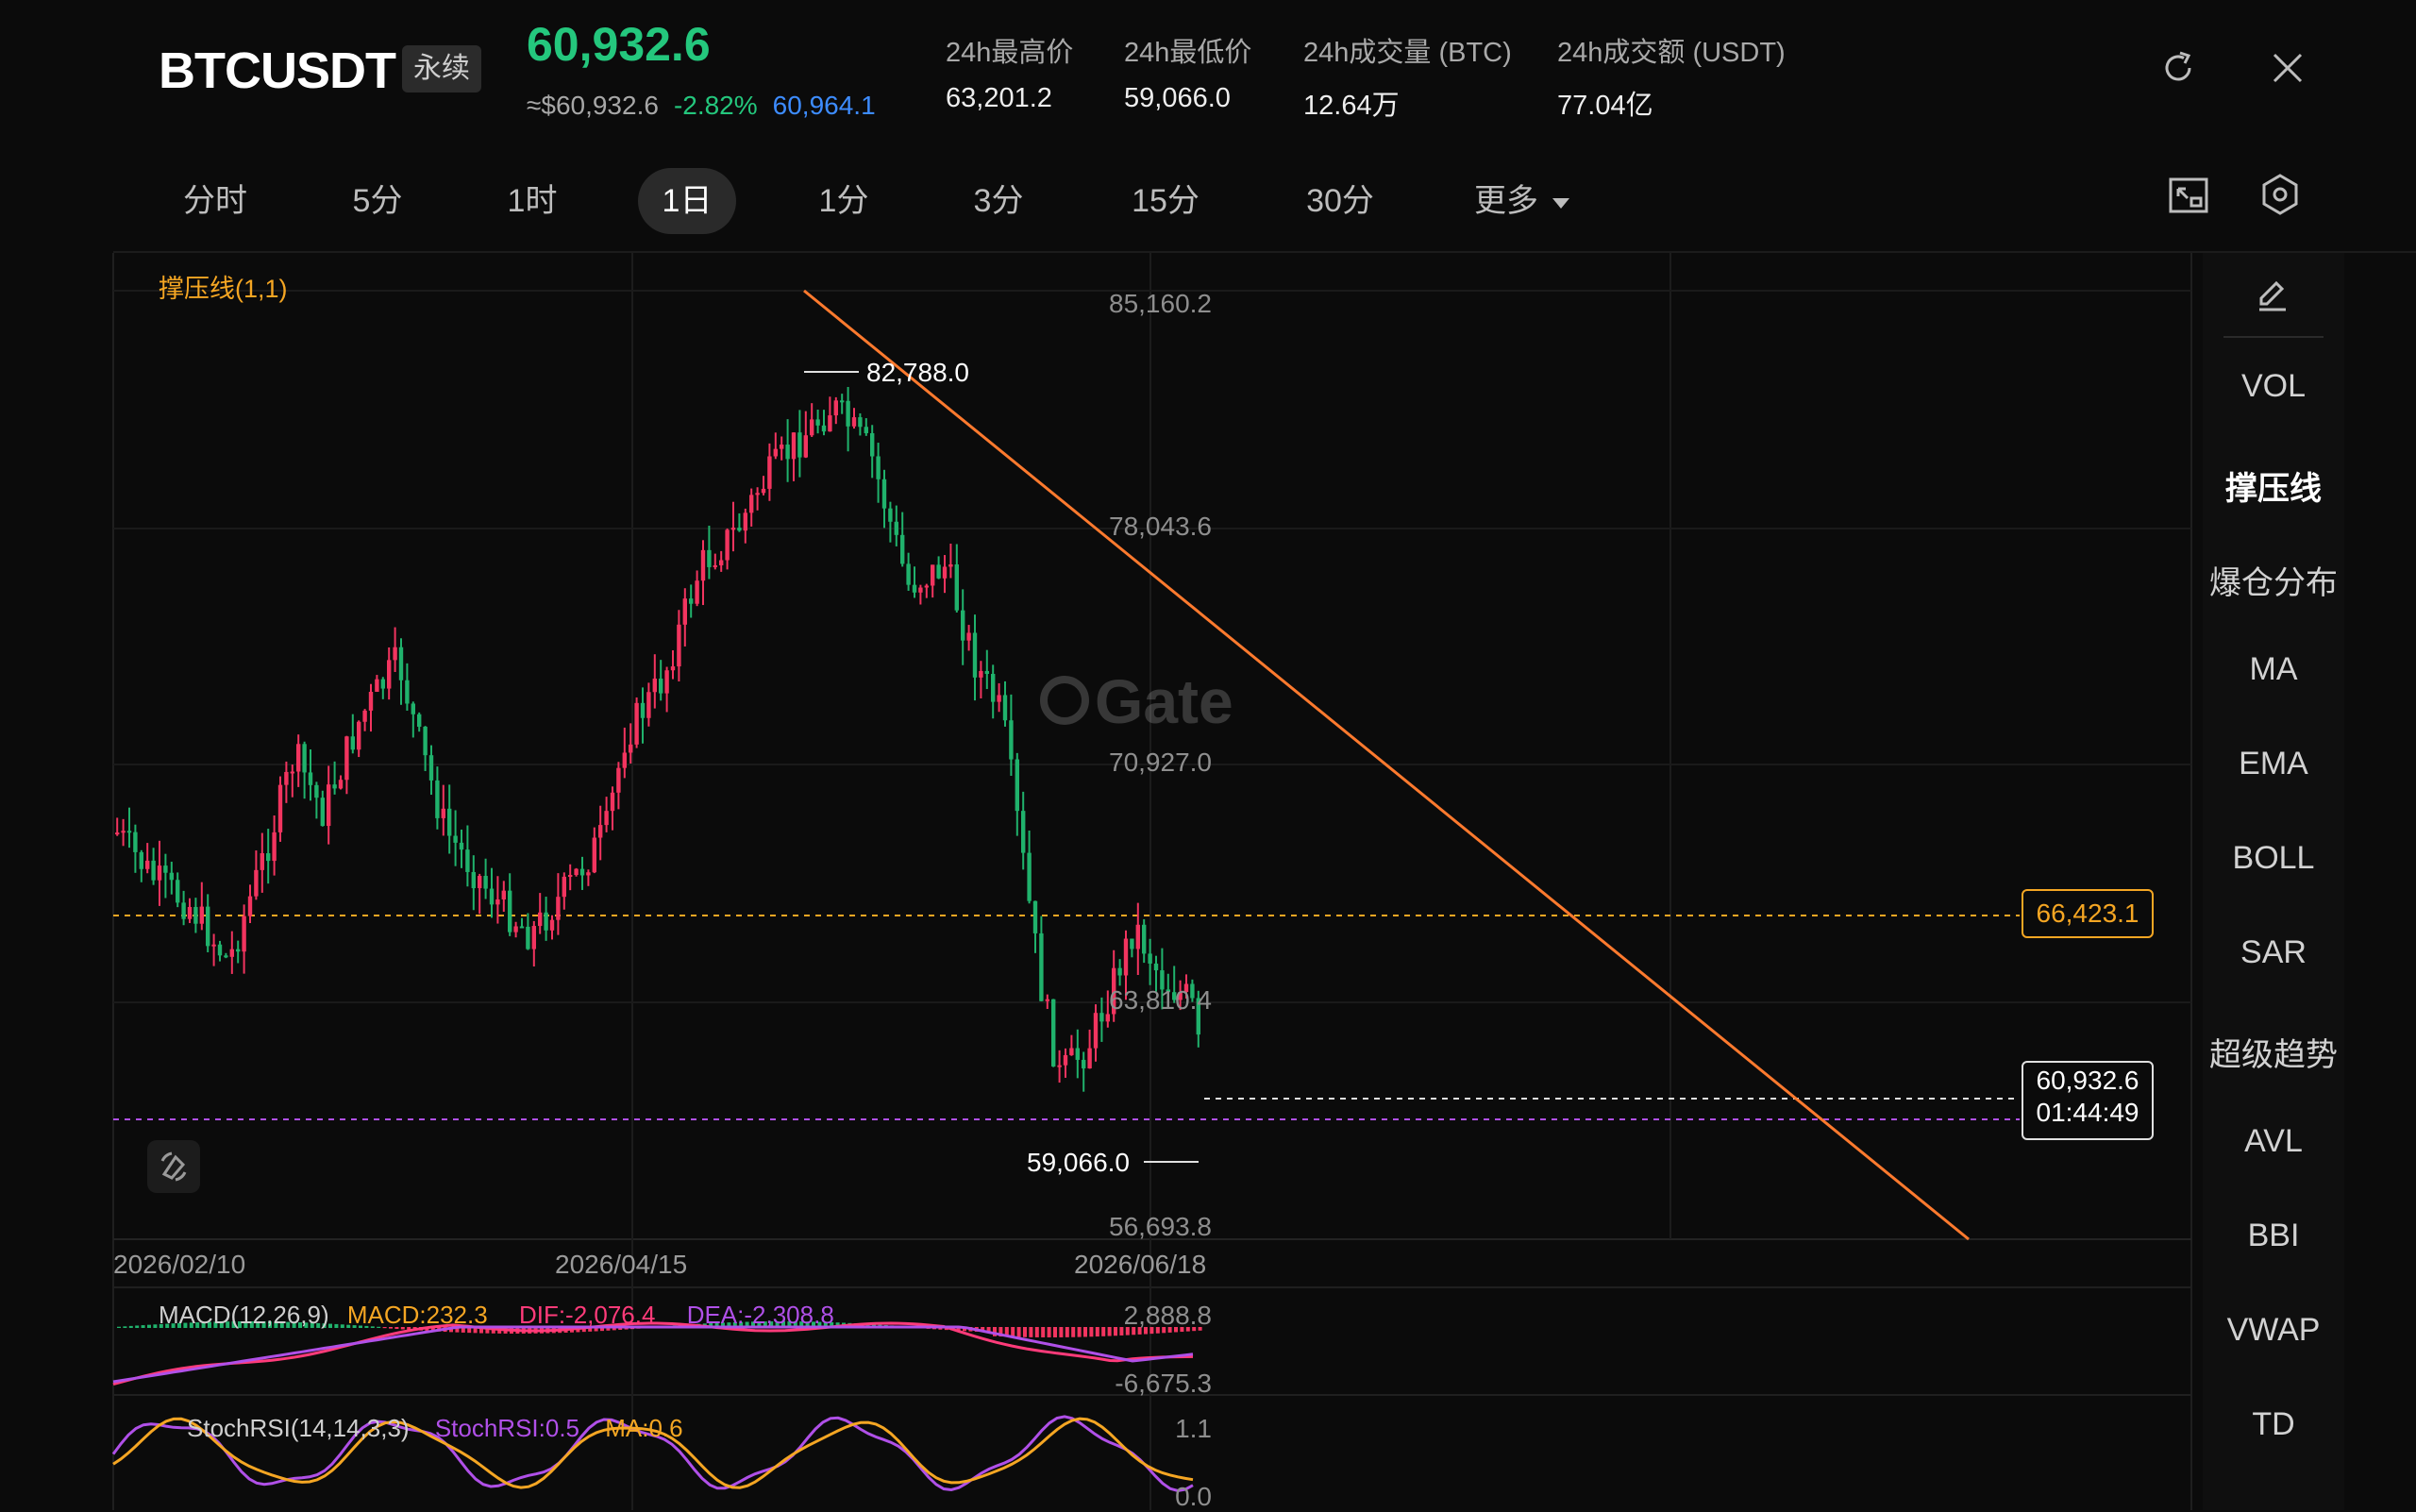 Image resolution: width=2416 pixels, height=1512 pixels. What do you see at coordinates (2273, 952) in the screenshot?
I see `indicator-sar: SAR` at bounding box center [2273, 952].